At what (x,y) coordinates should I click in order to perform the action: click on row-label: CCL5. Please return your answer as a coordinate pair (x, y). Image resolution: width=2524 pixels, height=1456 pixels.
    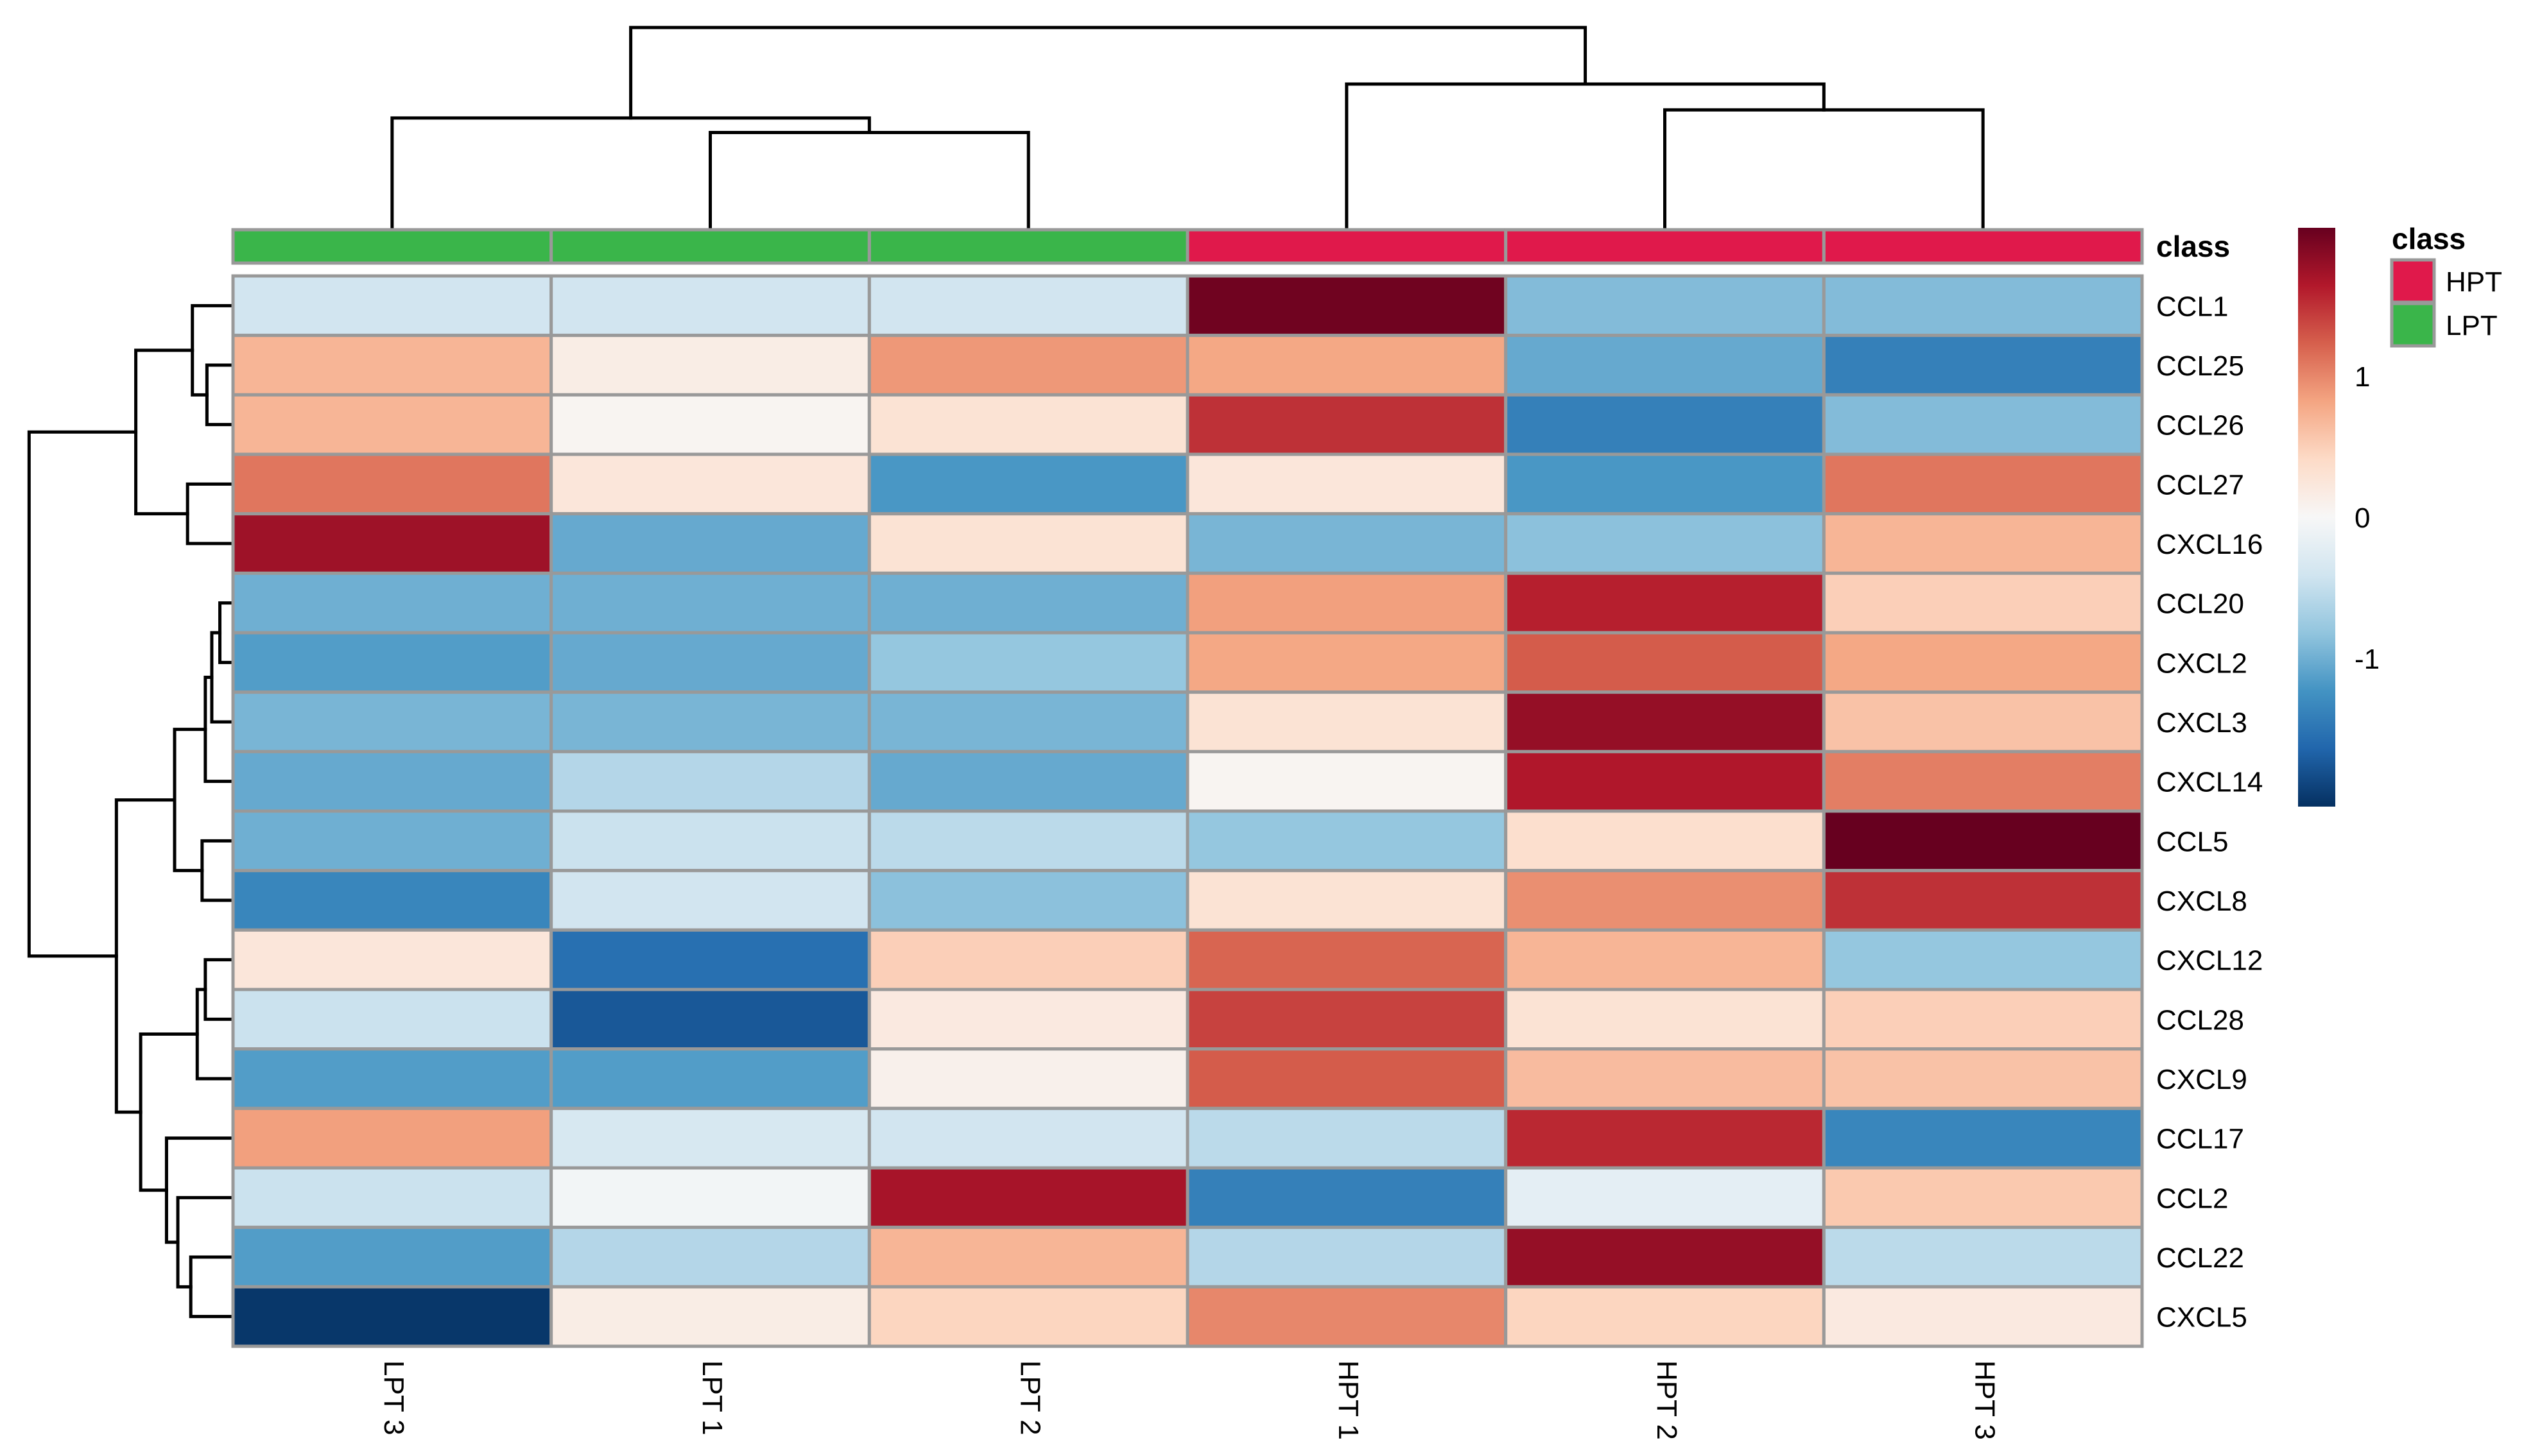
    Looking at the image, I should click on (2192, 841).